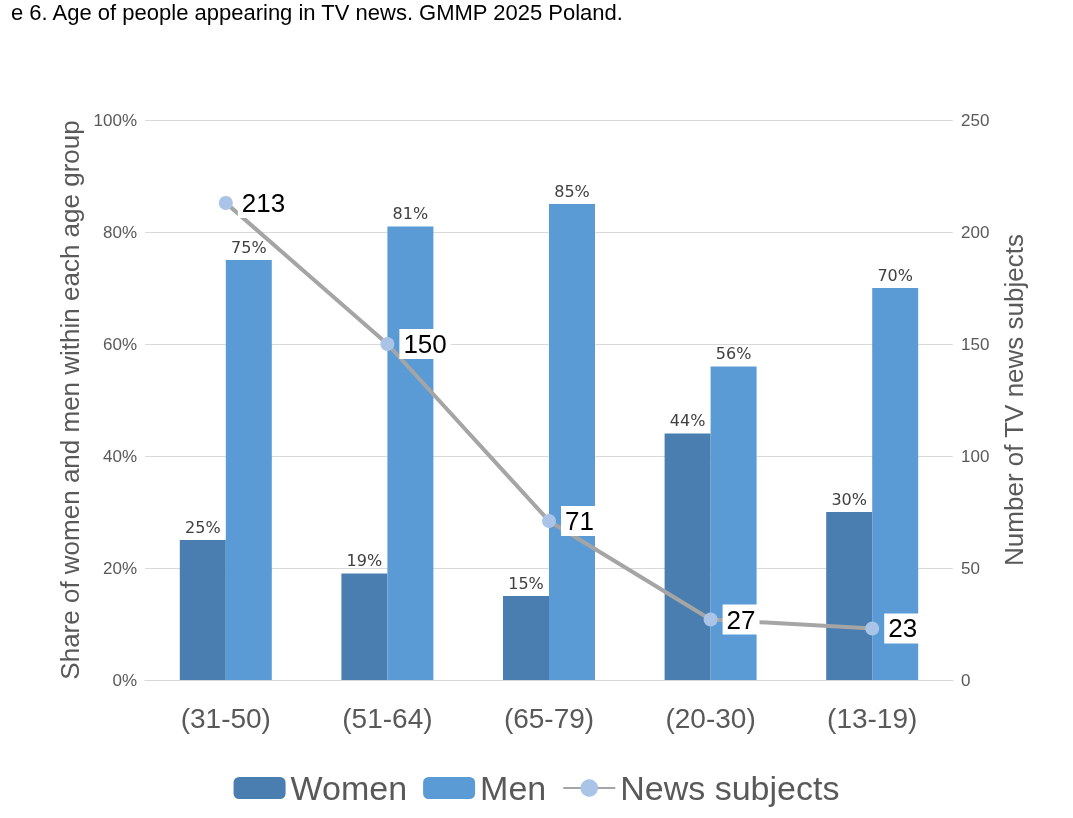 This screenshot has height=818, width=1073. I want to click on data-label: 150, so click(425, 344).